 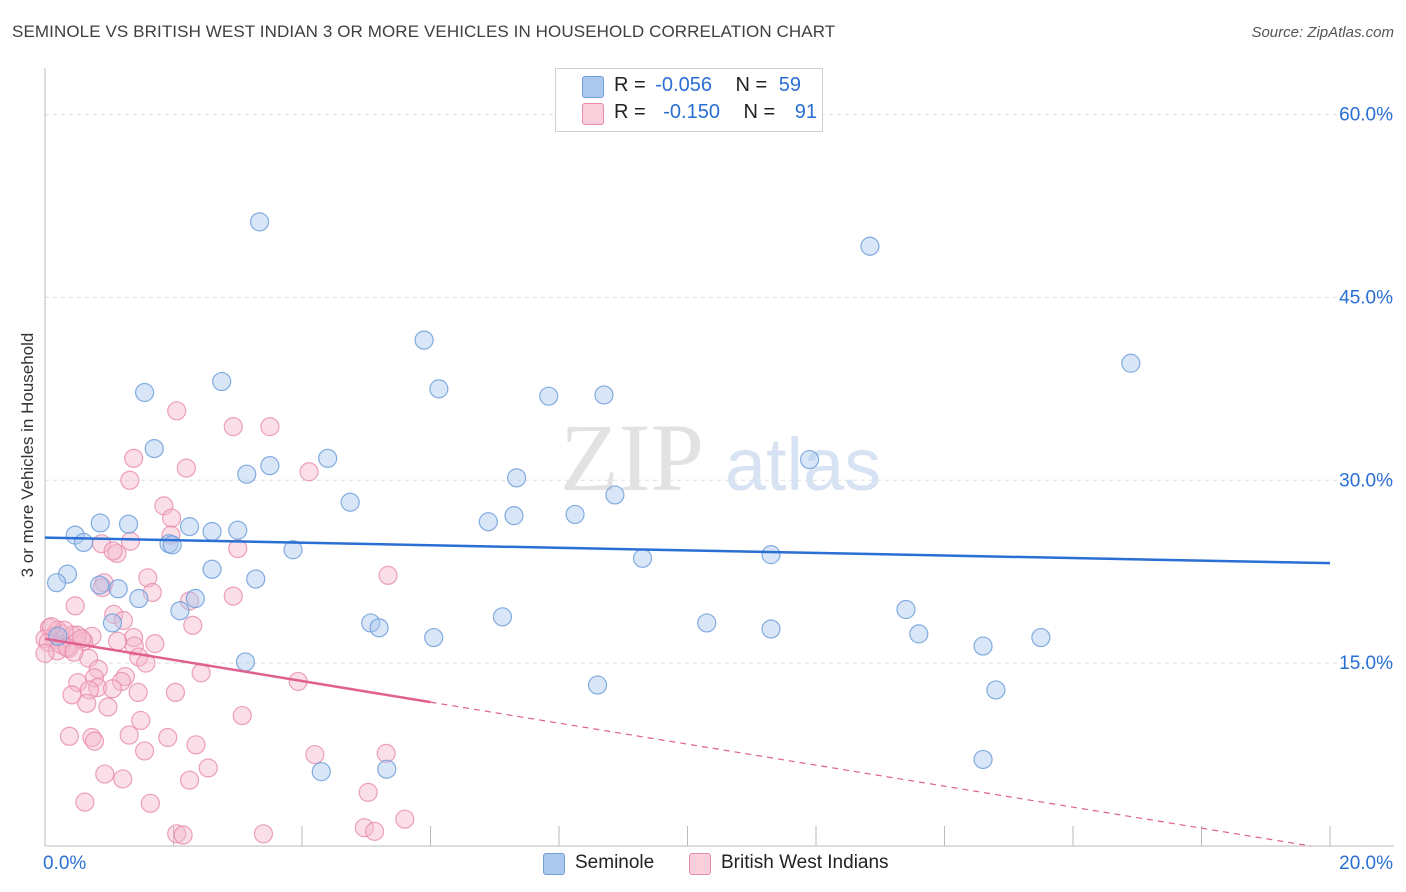 What do you see at coordinates (790, 85) in the screenshot?
I see `legend-n-seminole: 59` at bounding box center [790, 85].